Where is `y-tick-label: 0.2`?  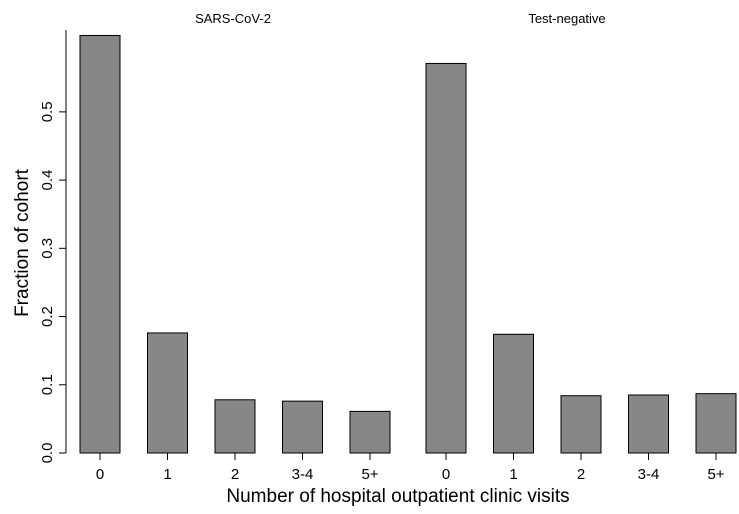
y-tick-label: 0.2 is located at coordinates (47, 316).